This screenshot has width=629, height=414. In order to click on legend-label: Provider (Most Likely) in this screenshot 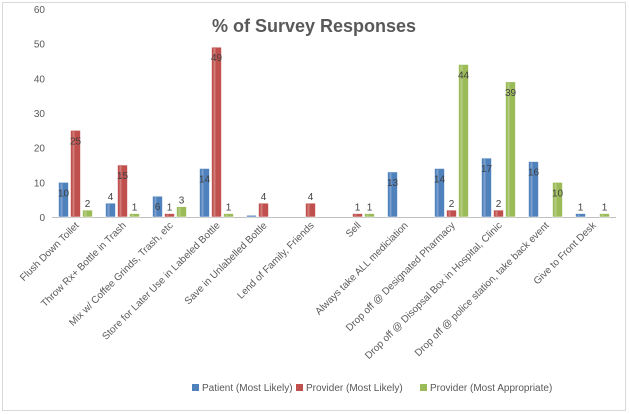, I will do `click(354, 388)`.